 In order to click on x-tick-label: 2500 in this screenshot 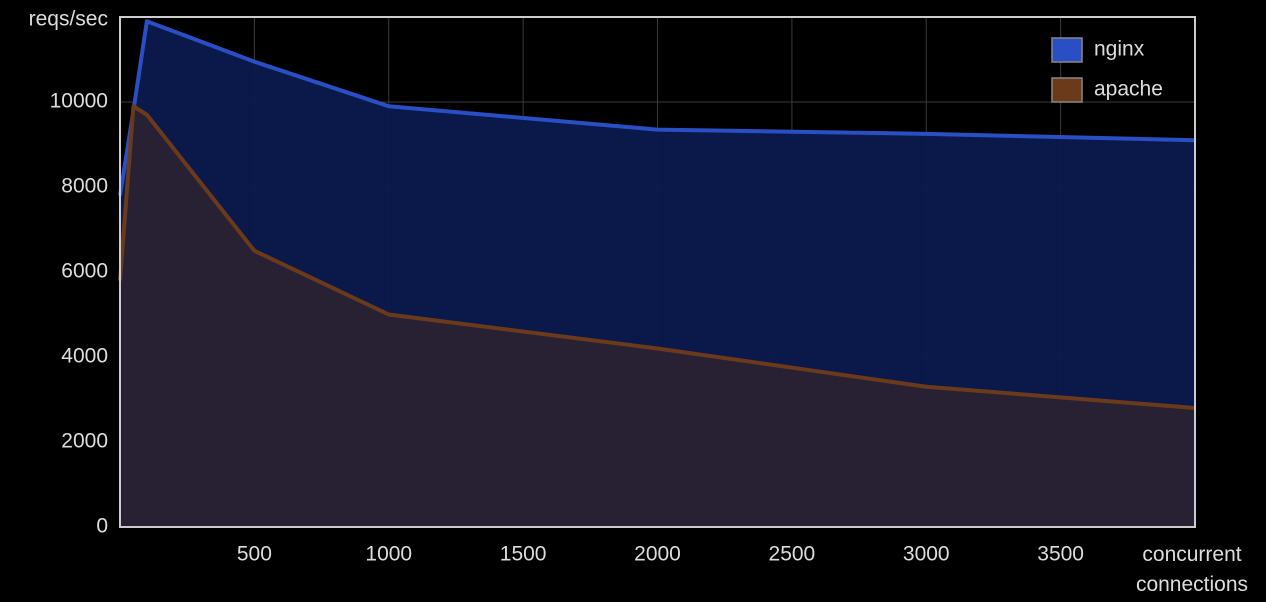, I will do `click(792, 554)`.